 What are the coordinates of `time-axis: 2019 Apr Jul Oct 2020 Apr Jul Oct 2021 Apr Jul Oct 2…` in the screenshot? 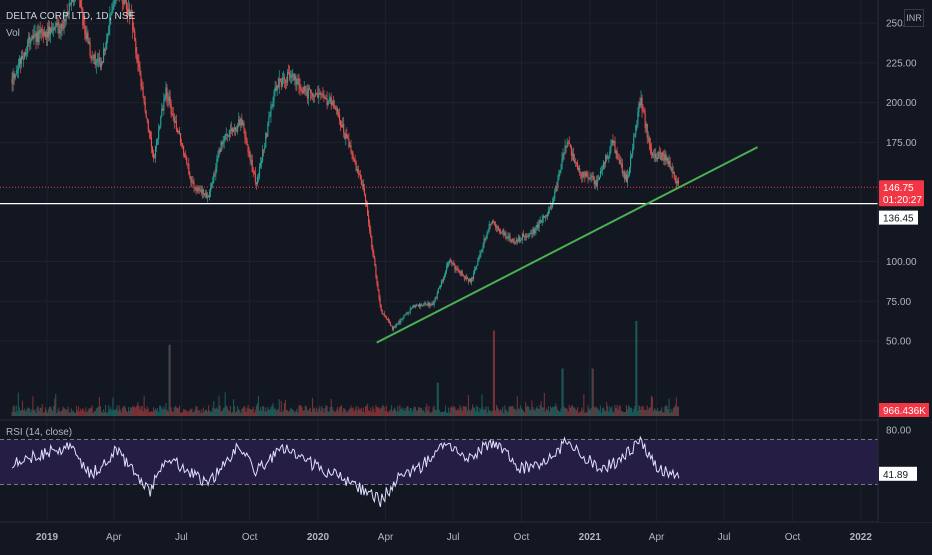 It's located at (454, 537).